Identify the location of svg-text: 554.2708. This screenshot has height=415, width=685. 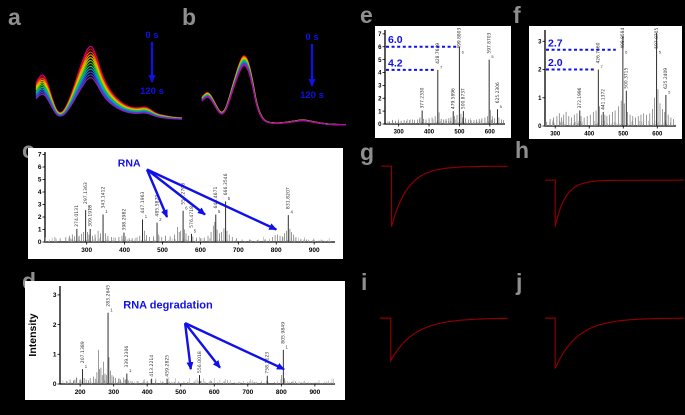
(183, 194).